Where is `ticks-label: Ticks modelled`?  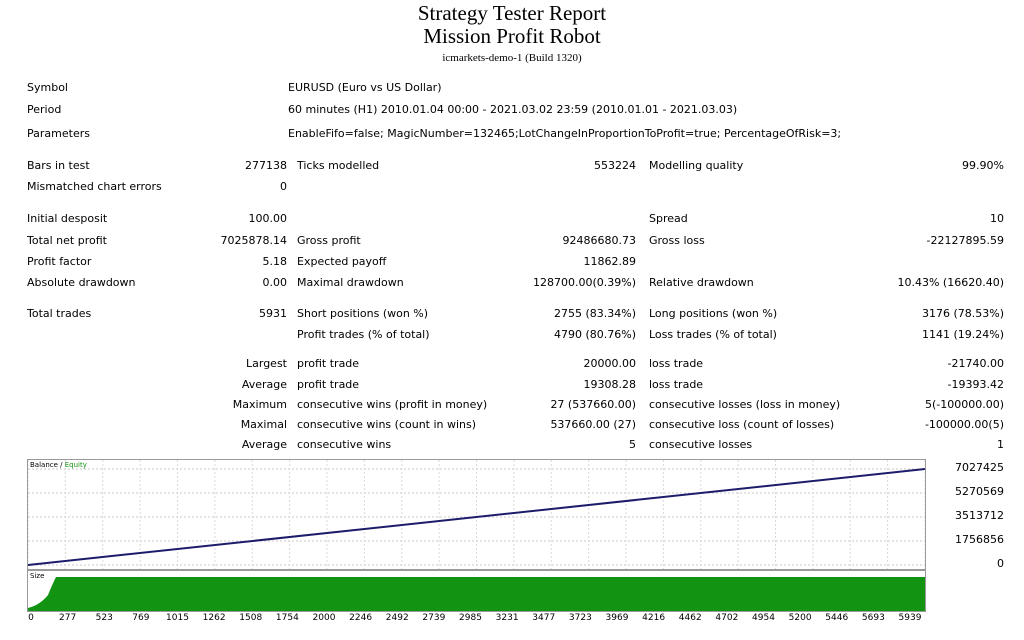
ticks-label: Ticks modelled is located at coordinates (338, 165).